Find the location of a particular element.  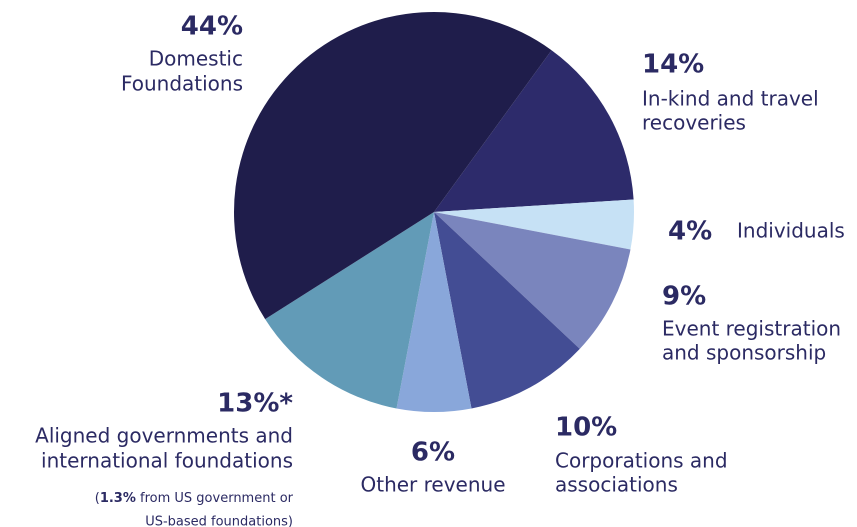

note: (1.3% from US government or is located at coordinates (194, 498).